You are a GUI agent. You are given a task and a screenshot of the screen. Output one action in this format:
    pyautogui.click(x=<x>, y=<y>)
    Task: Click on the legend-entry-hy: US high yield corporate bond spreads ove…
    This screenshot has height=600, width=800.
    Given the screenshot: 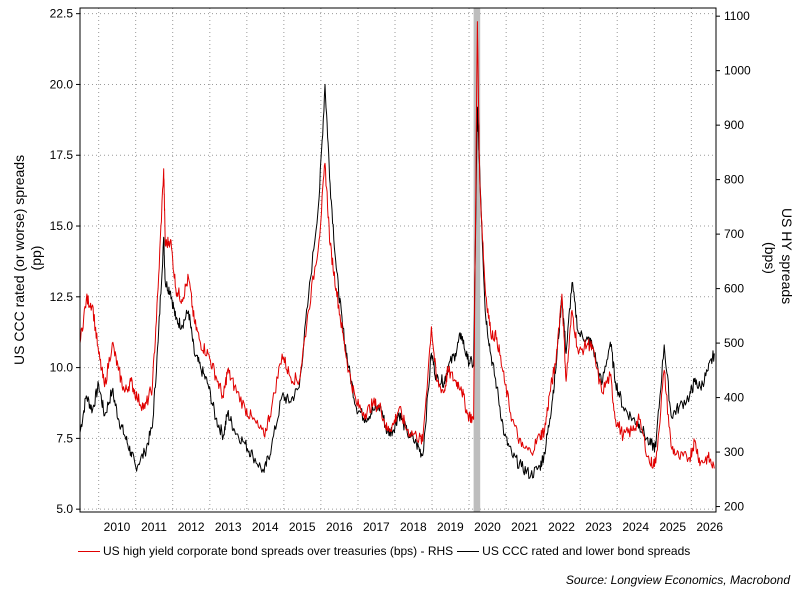 What is the action you would take?
    pyautogui.click(x=265, y=551)
    